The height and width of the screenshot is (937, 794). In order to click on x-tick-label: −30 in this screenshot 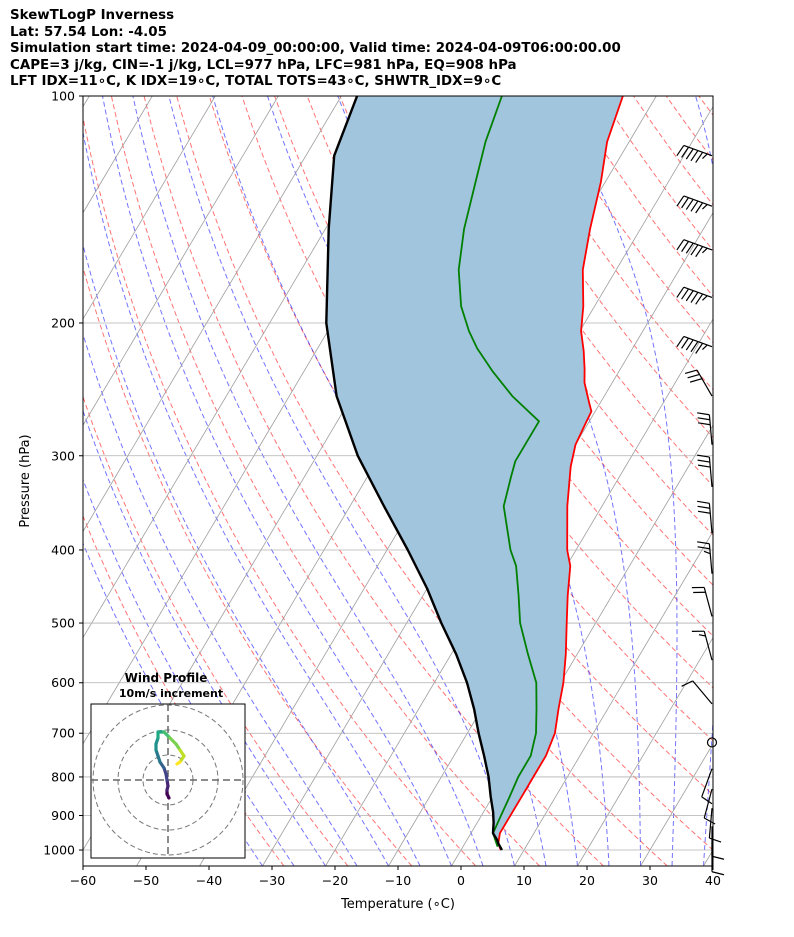, I will do `click(272, 880)`.